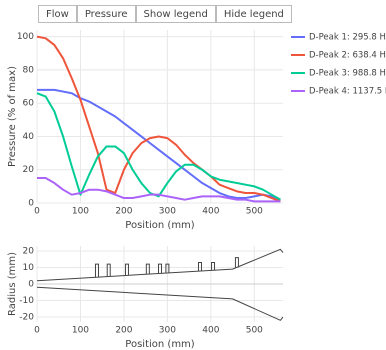 The height and width of the screenshot is (350, 386). Describe the element at coordinates (25, 37) in the screenshot. I see `y-tick-label: 100` at that location.